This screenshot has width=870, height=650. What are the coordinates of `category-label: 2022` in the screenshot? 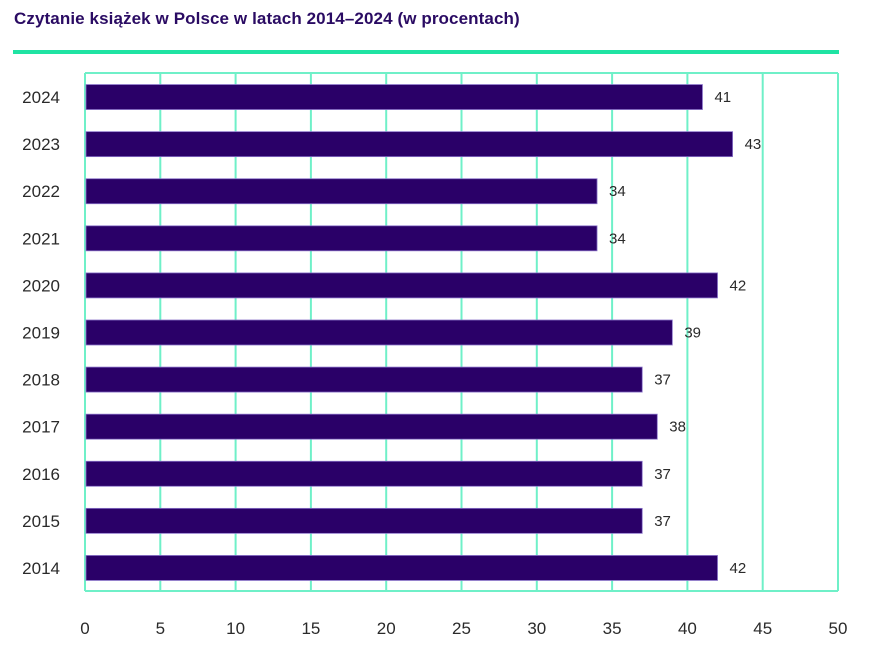 It's located at (41, 191).